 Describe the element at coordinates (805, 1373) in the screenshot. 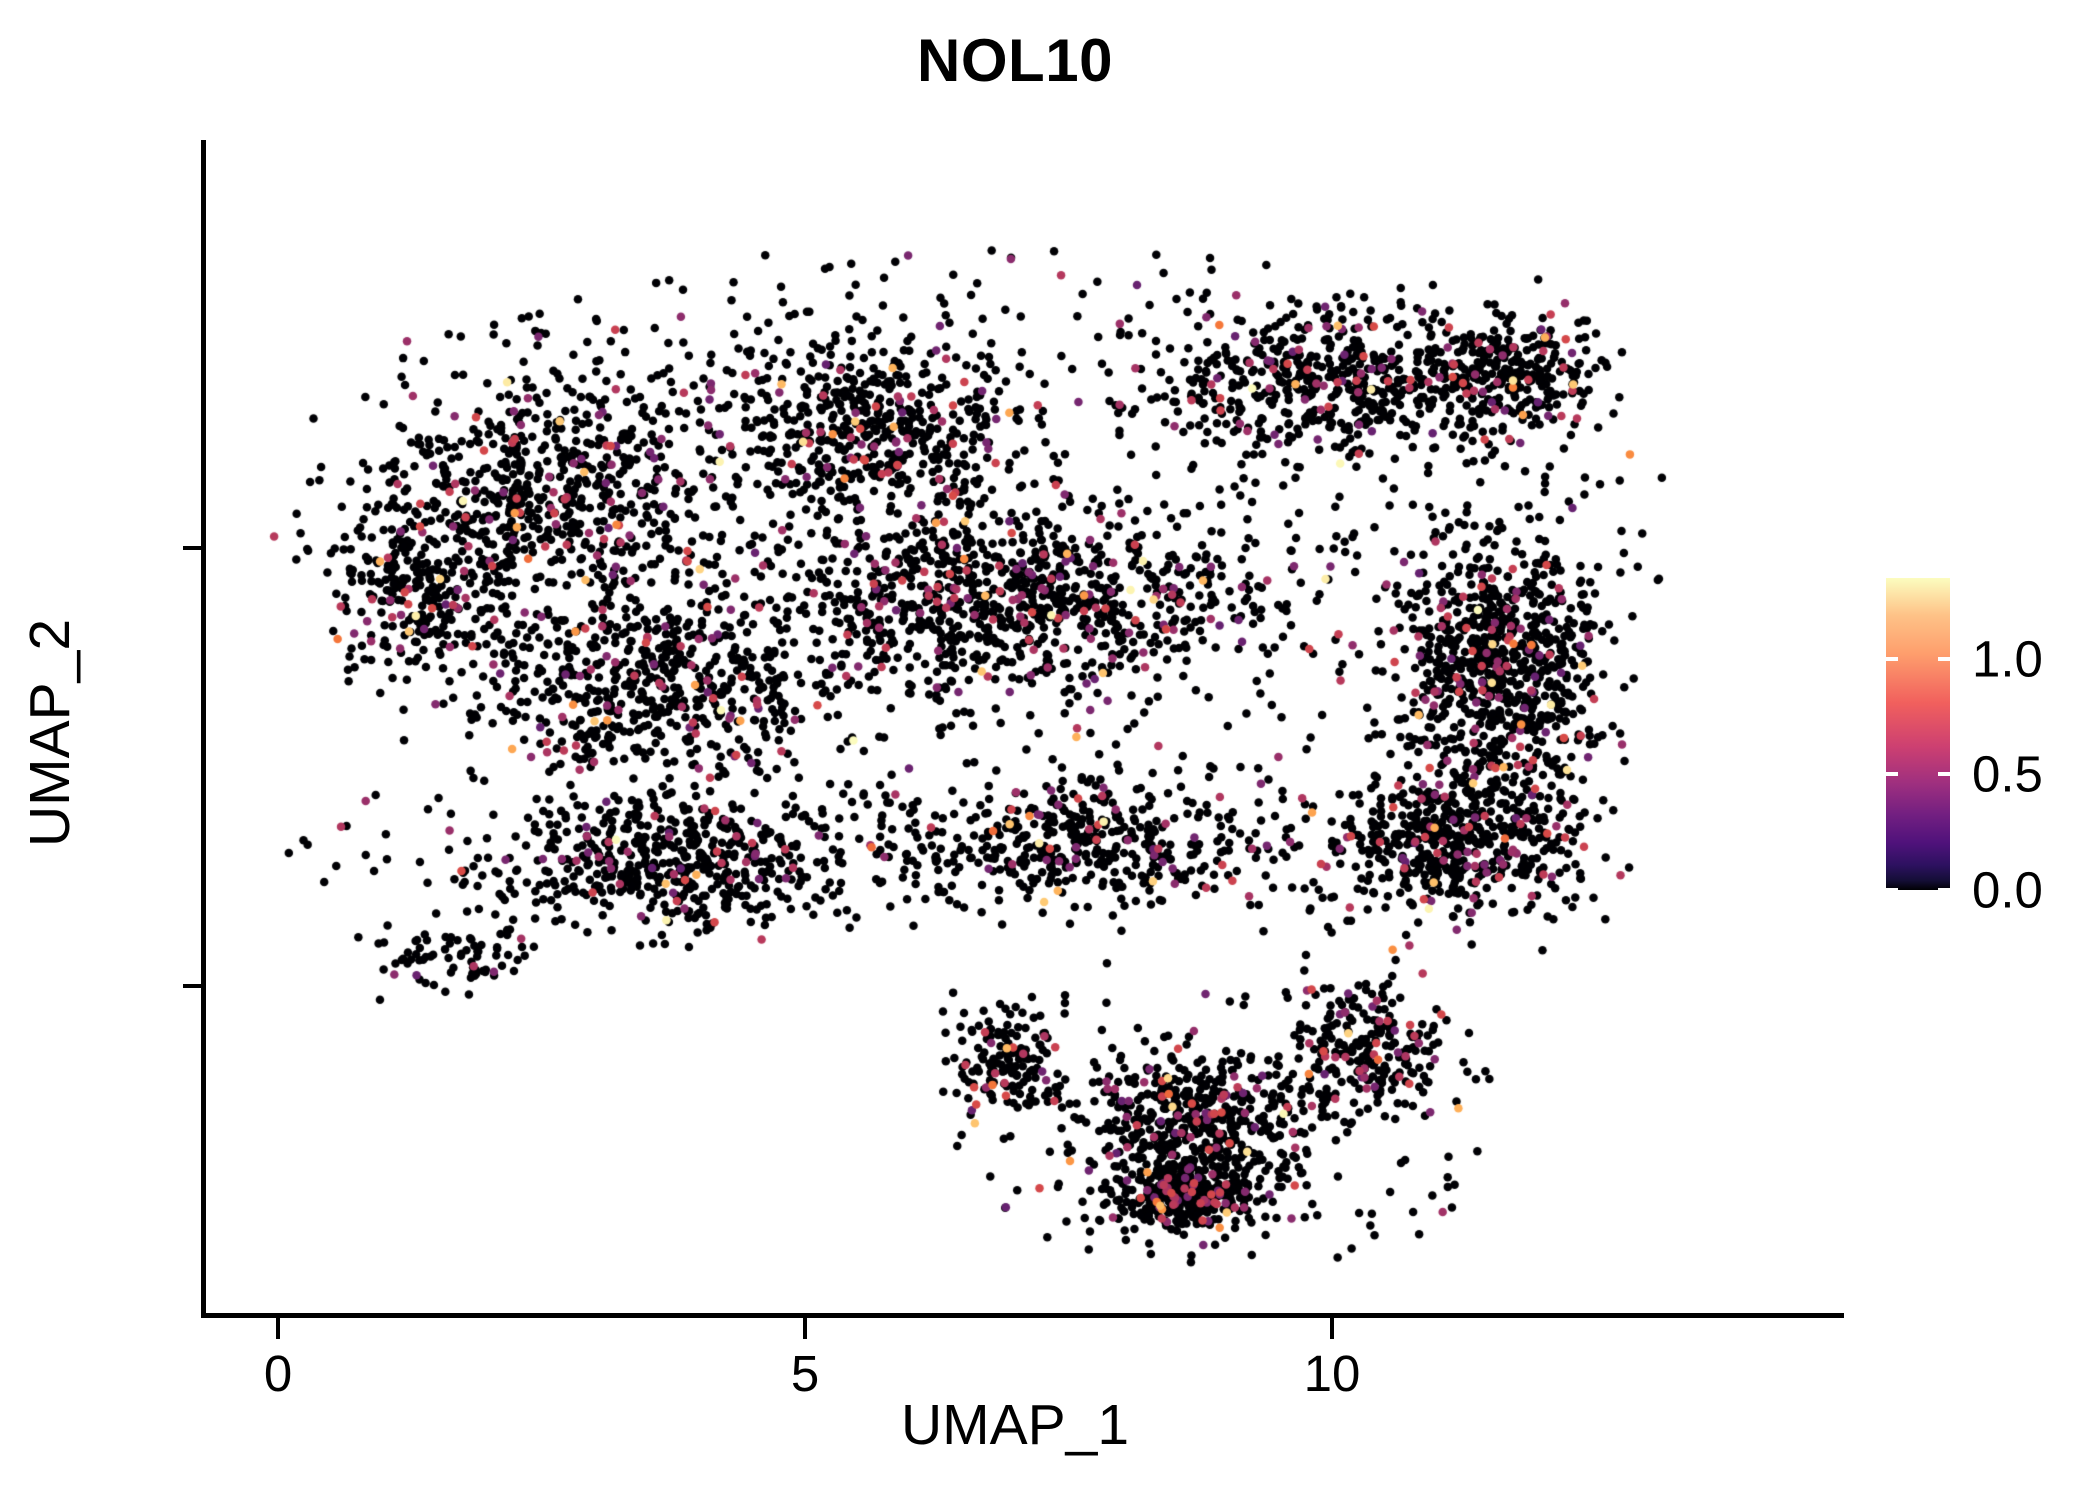

I see `x-axis-tick-label: 5` at that location.